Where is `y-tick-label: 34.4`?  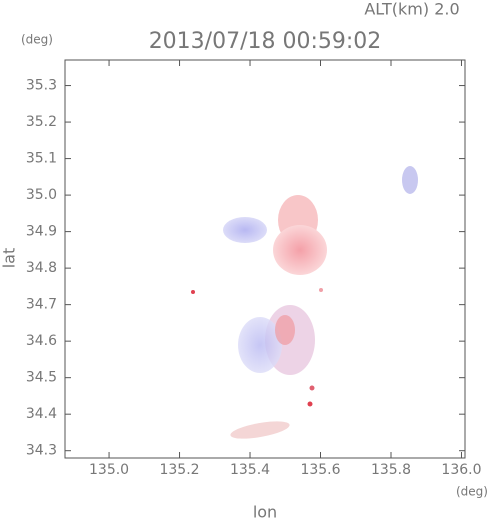
y-tick-label: 34.4 is located at coordinates (41, 414).